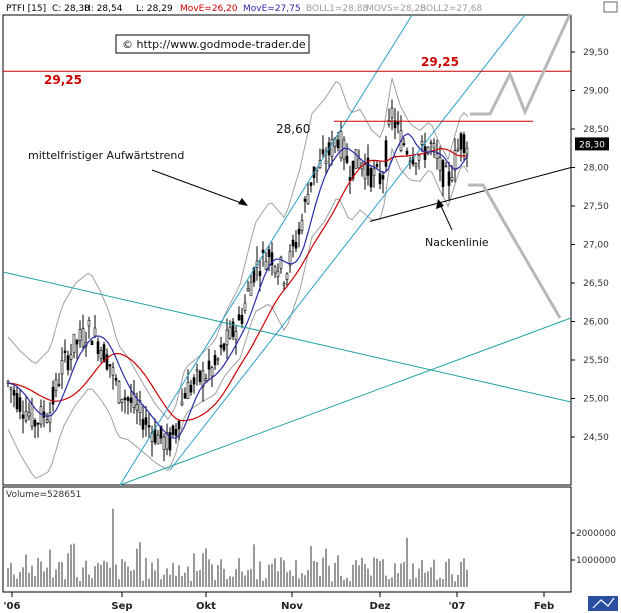 This screenshot has width=621, height=613. I want to click on volume-axis-tick-label: 1000000, so click(596, 561).